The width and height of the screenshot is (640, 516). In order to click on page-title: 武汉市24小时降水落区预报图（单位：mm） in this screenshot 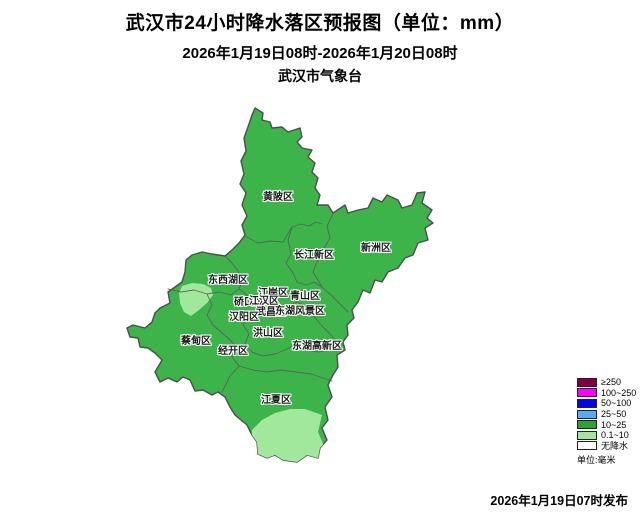, I will do `click(320, 23)`.